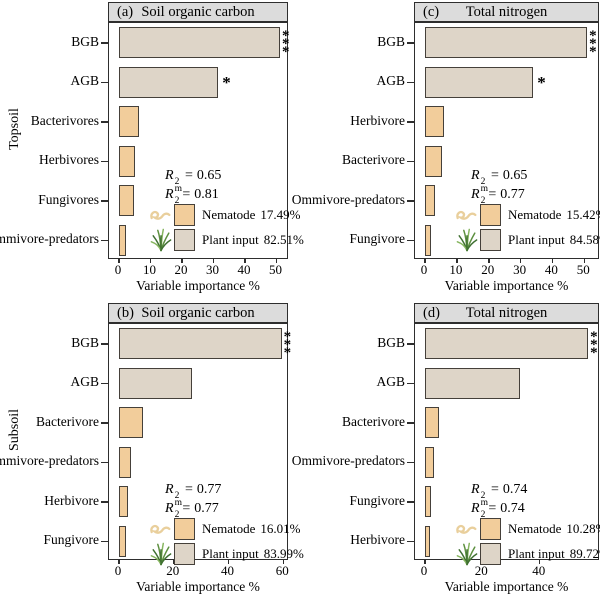 Image resolution: width=600 pixels, height=602 pixels. I want to click on panel-header: (b) Soil organic carbon, so click(198, 313).